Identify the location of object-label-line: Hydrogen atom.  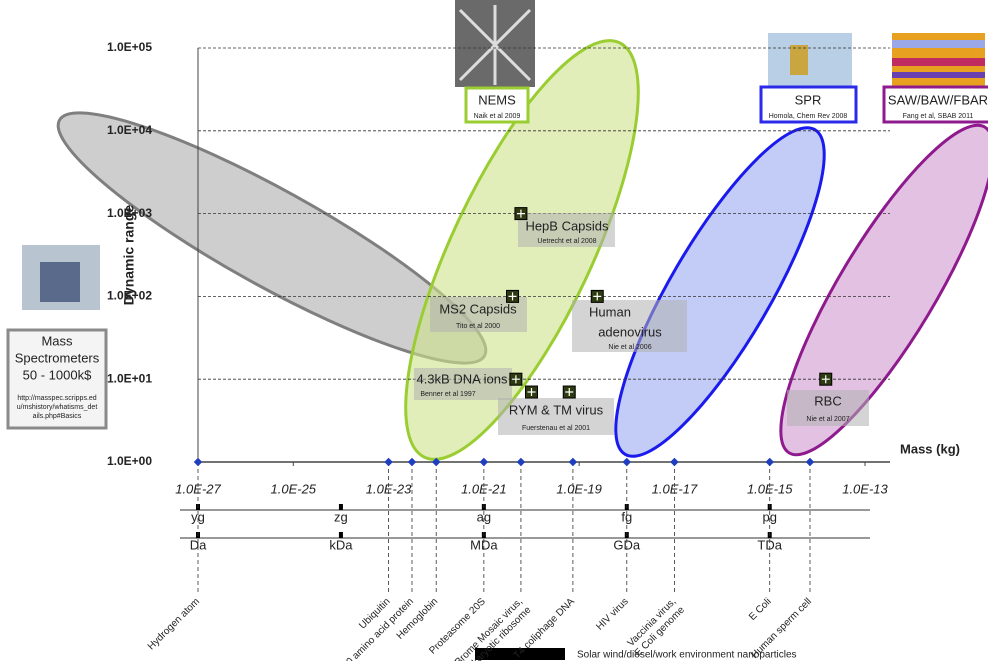
(174, 624).